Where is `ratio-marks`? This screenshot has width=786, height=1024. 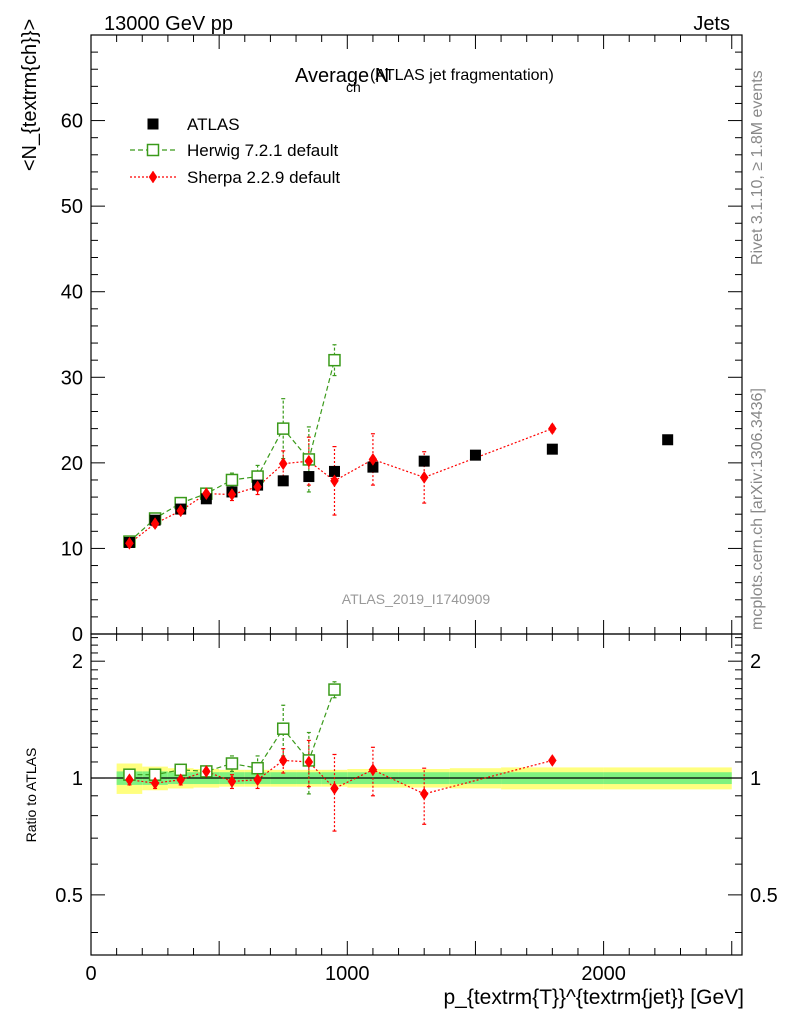 ratio-marks is located at coordinates (340, 756).